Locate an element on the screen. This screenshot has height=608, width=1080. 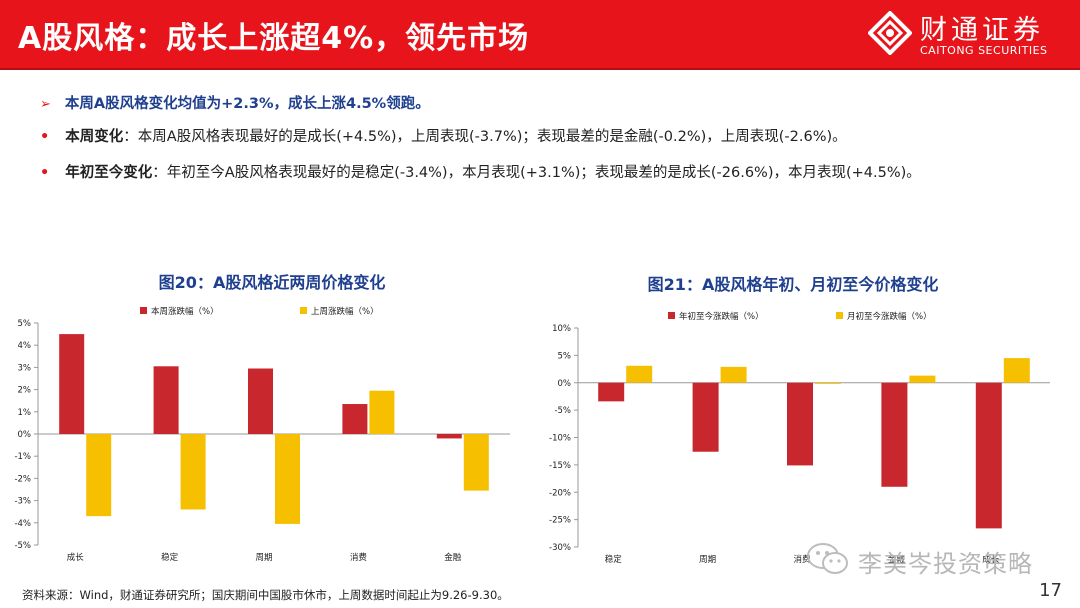
slide-title: A股风格：成长上涨超4%，领先市场 is located at coordinates (274, 38).